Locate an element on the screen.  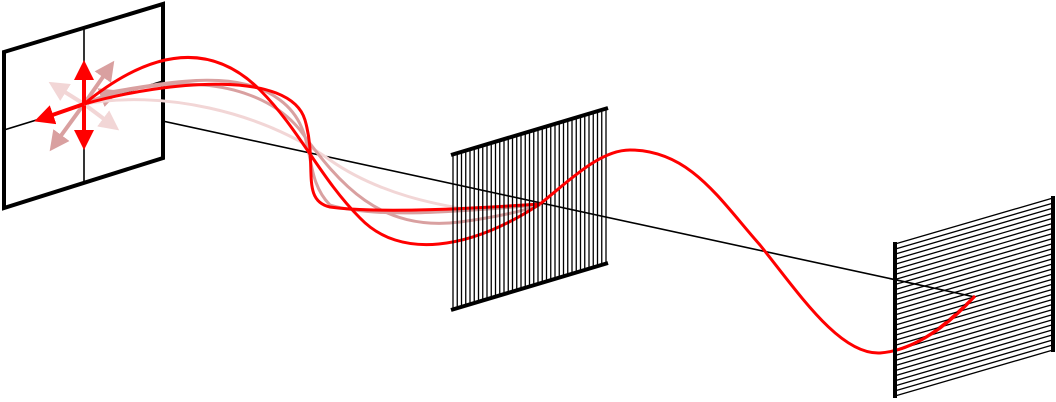
medium-arrow-up-right is located at coordinates (98, 83).